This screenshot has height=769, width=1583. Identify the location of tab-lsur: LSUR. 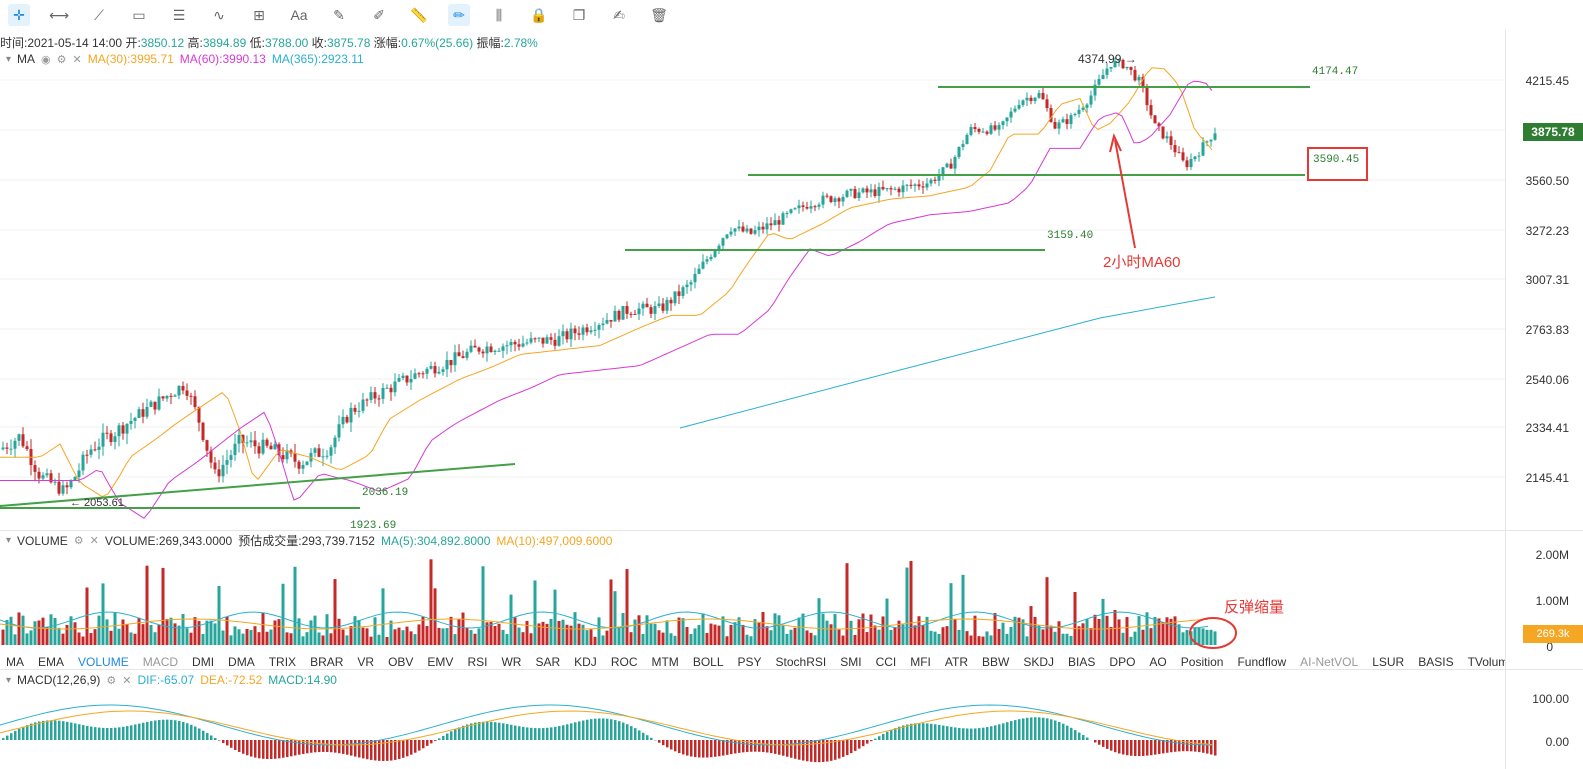
(1388, 662).